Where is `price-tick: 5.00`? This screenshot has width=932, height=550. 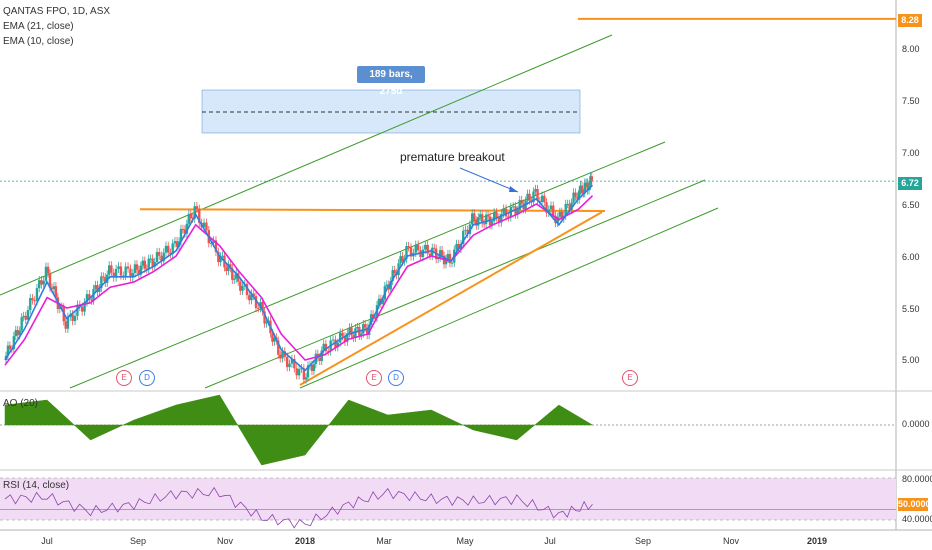 price-tick: 5.00 is located at coordinates (911, 360).